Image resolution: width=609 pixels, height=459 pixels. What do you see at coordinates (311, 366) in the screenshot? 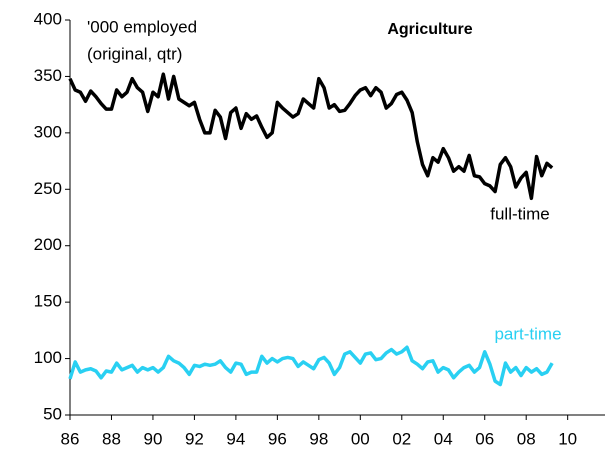
I see `line` at bounding box center [311, 366].